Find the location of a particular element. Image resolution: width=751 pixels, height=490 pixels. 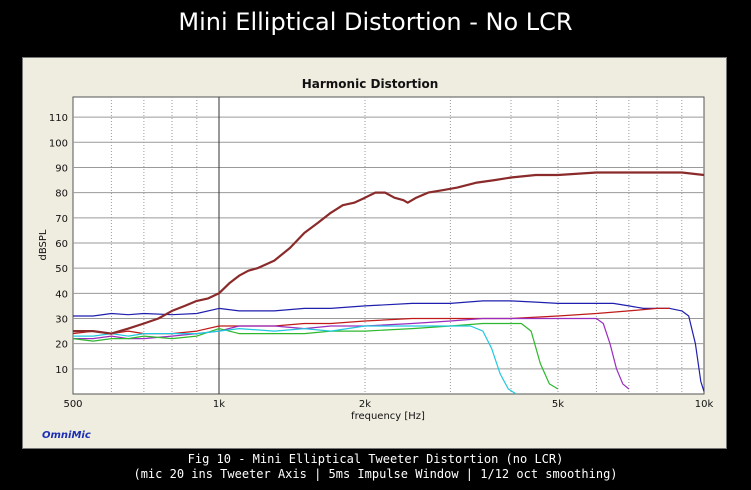

y-tick-label: 60 is located at coordinates (61, 244).